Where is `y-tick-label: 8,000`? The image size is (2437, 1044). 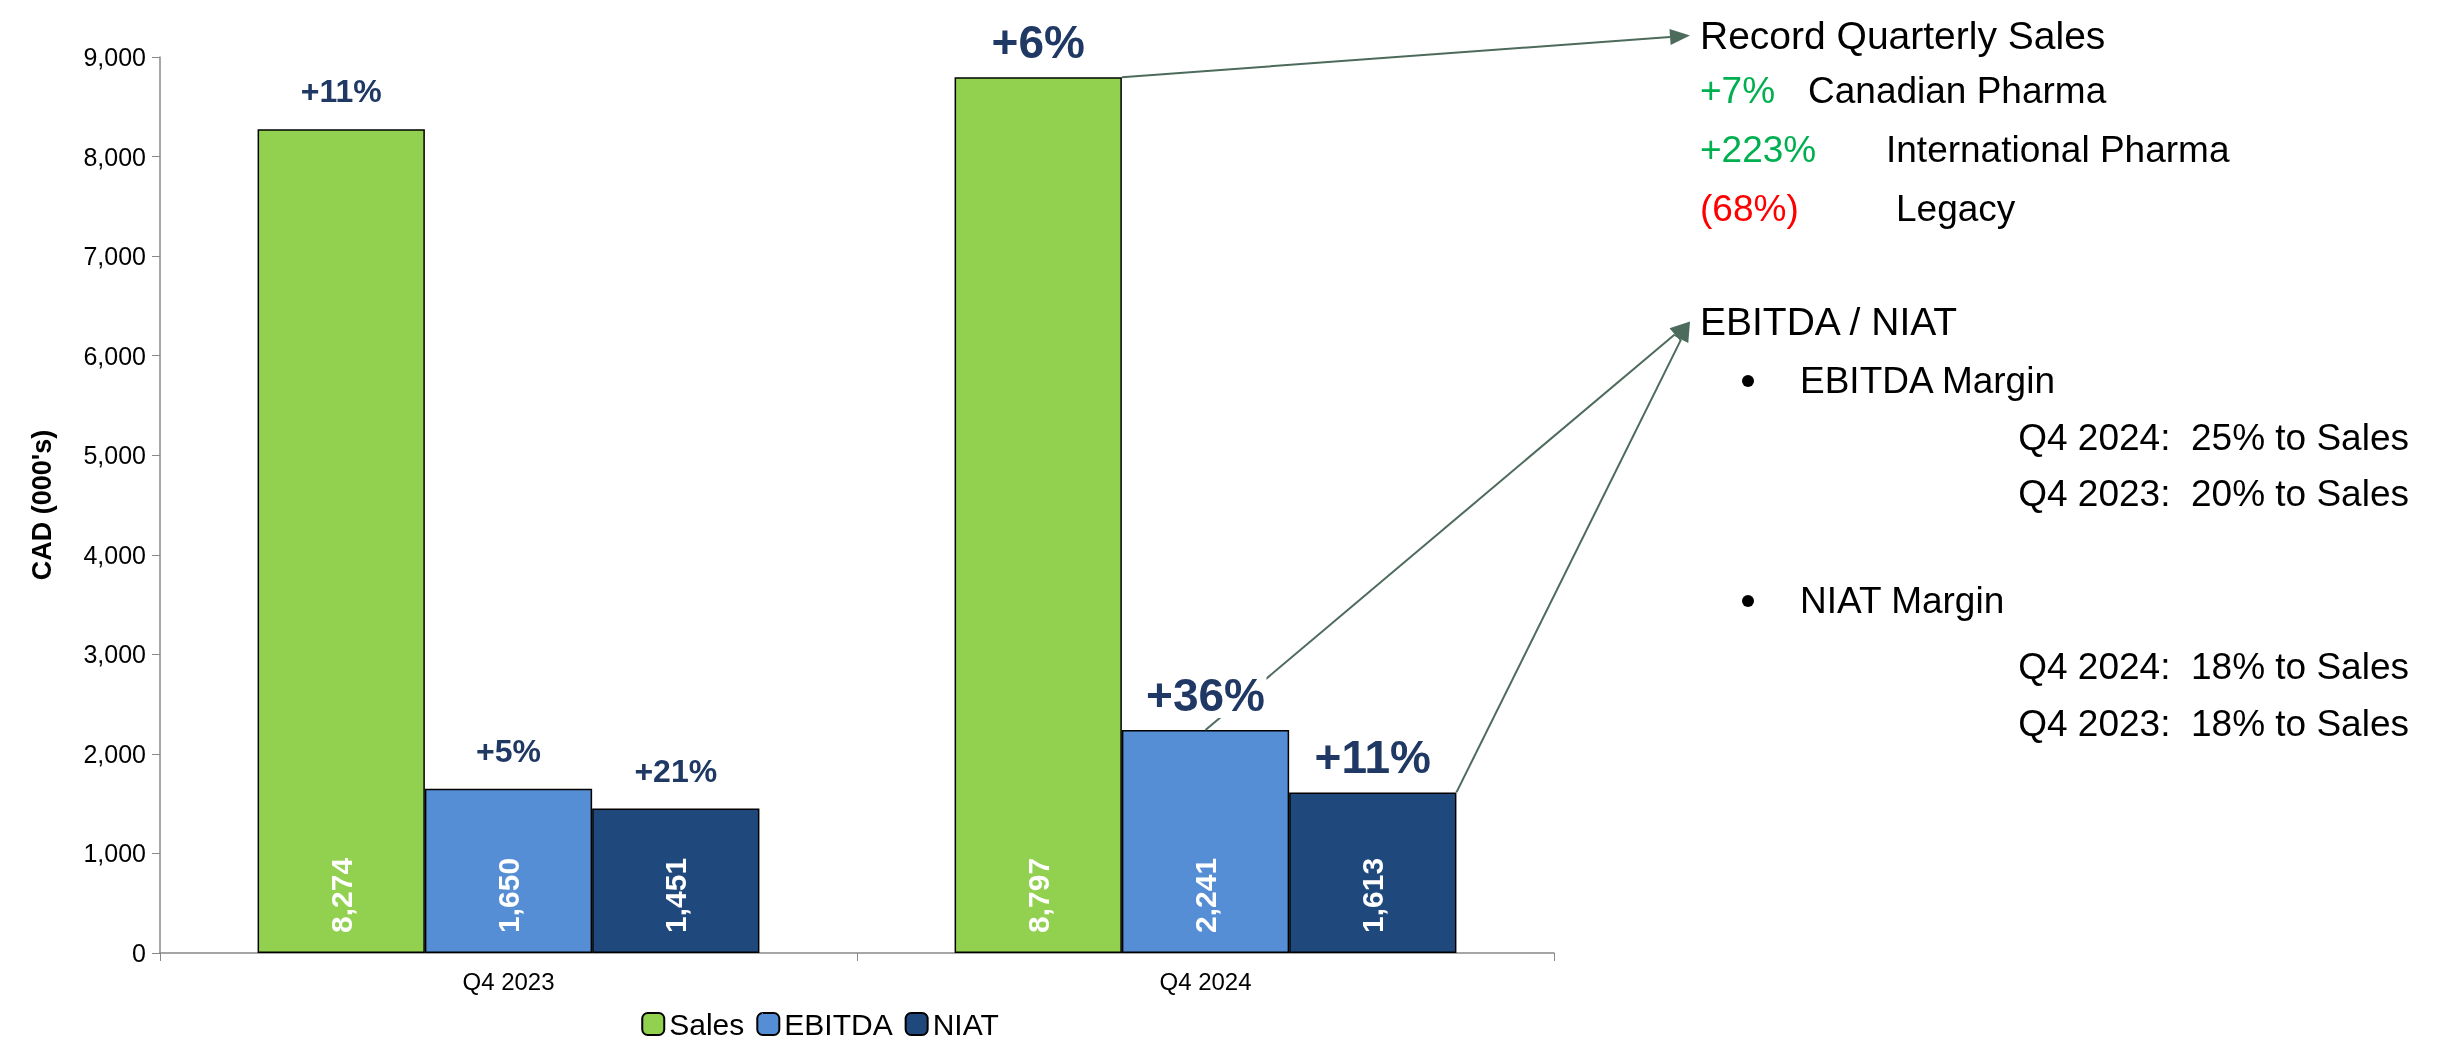
y-tick-label: 8,000 is located at coordinates (114, 156).